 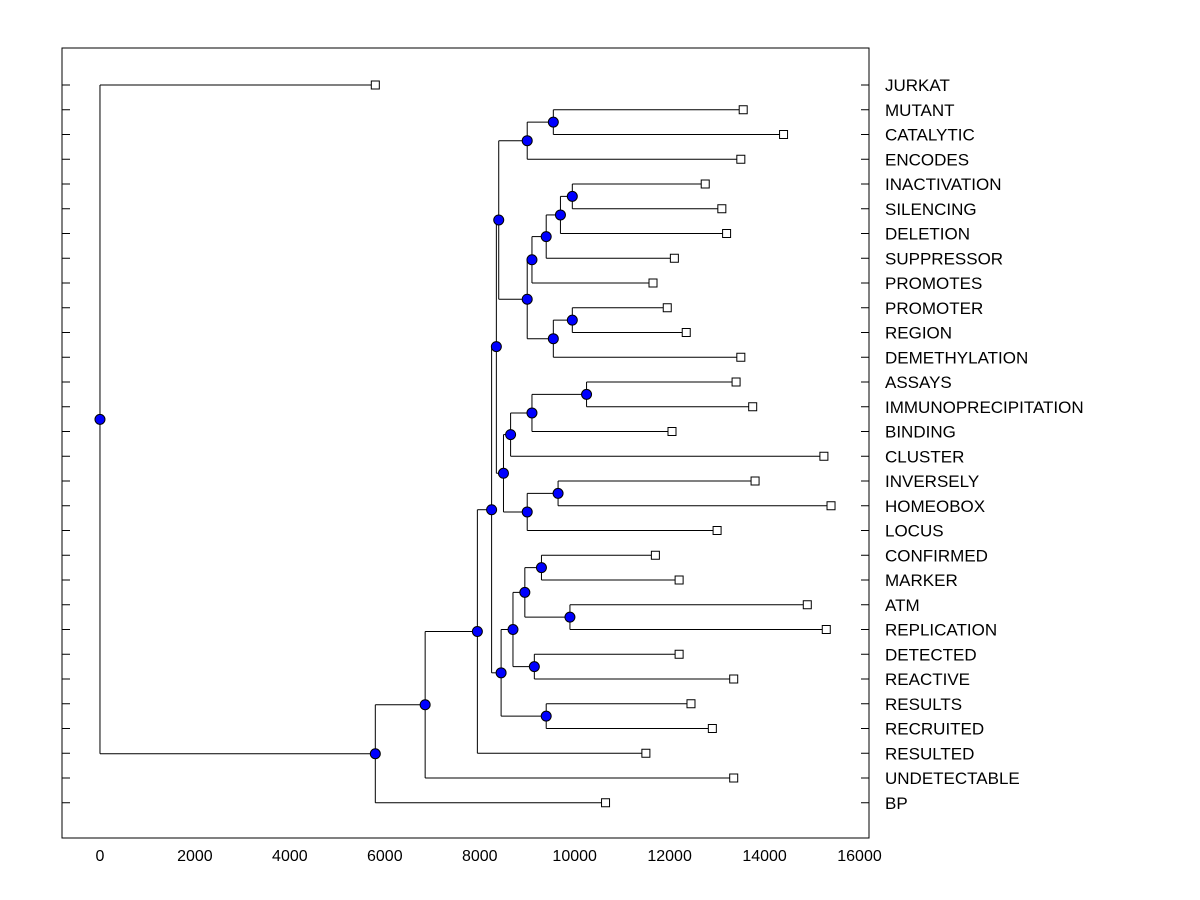 I want to click on leaf-label: ATM, so click(x=902, y=605).